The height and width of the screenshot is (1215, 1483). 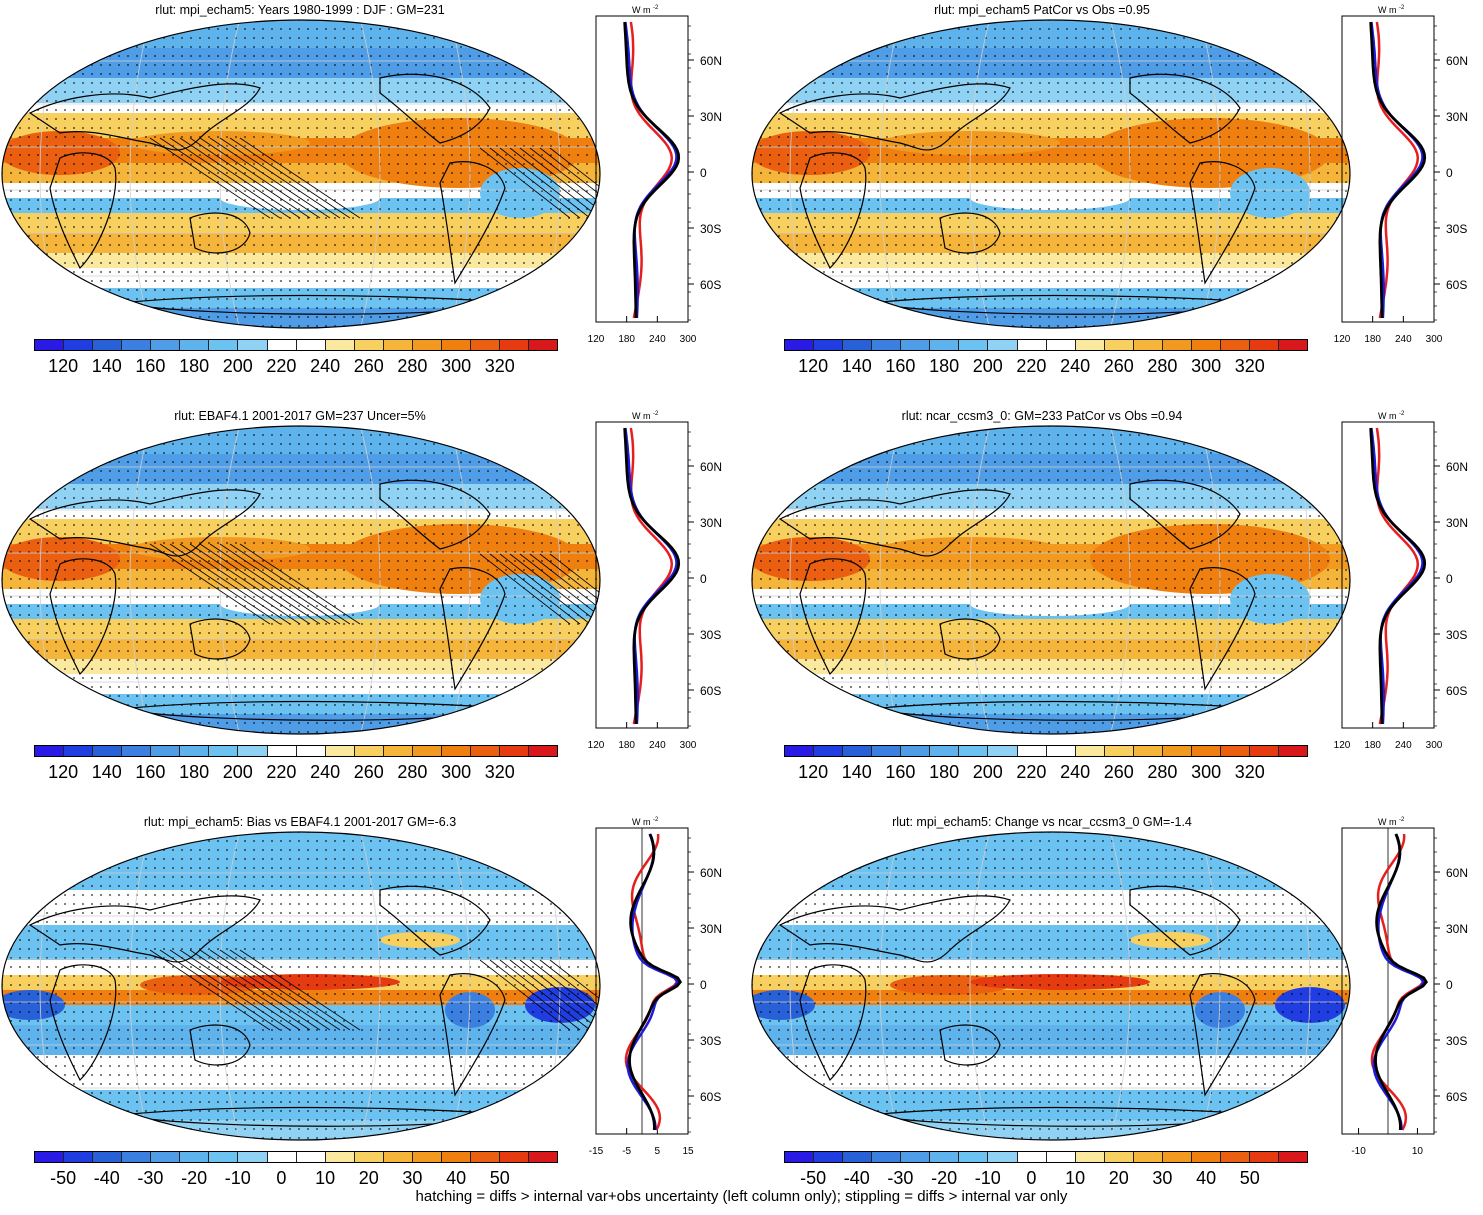 What do you see at coordinates (987, 366) in the screenshot?
I see `colorbar-label: 200` at bounding box center [987, 366].